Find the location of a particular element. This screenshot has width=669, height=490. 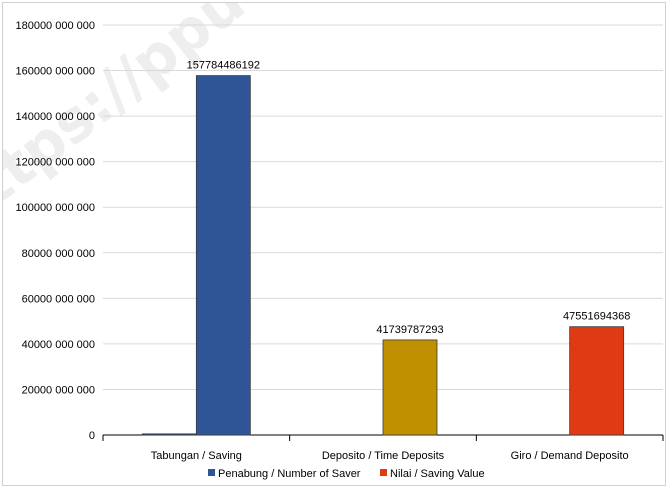

y-tick-label: 180000 000 000 is located at coordinates (55, 26).